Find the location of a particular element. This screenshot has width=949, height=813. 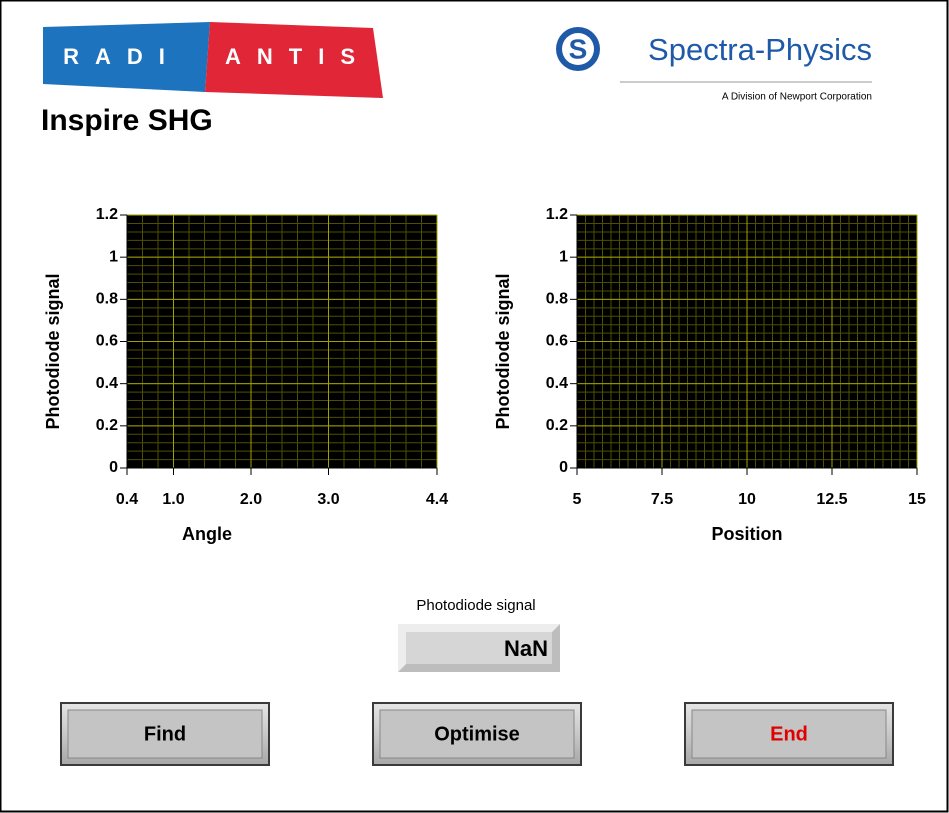

button: End is located at coordinates (789, 734).